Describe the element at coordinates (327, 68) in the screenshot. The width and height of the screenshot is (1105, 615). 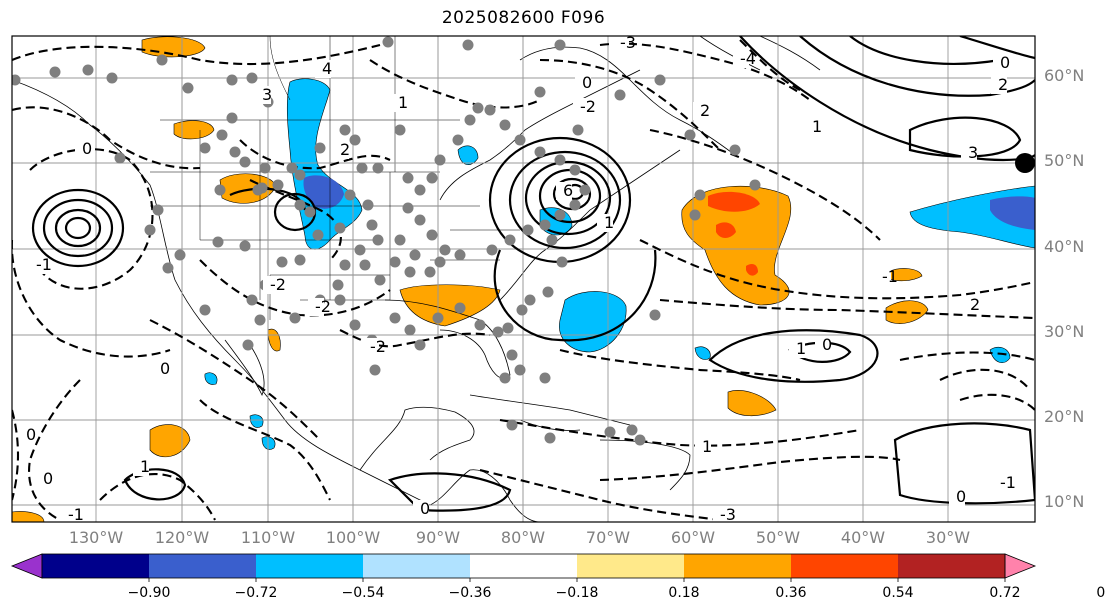
I see `contour-label: 4` at that location.